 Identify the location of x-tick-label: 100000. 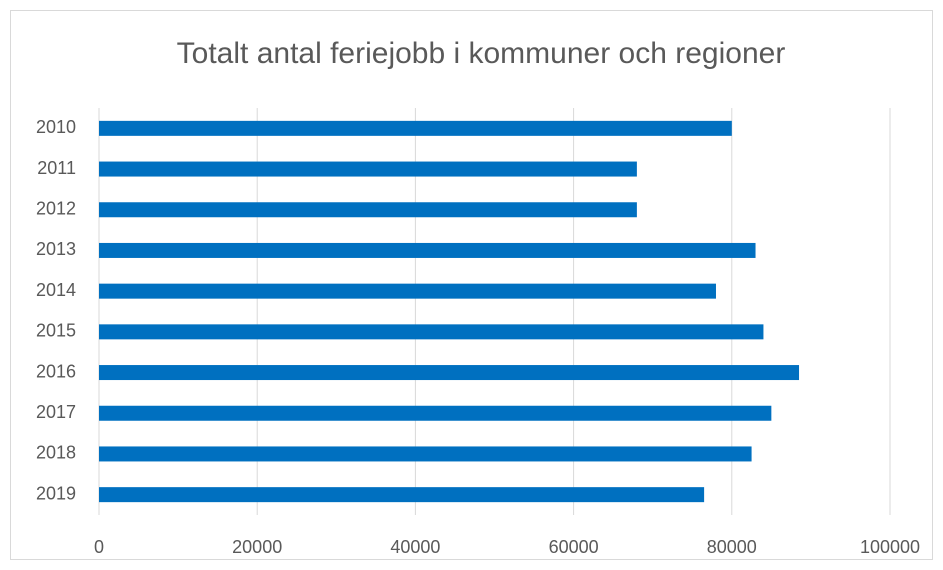
(890, 547).